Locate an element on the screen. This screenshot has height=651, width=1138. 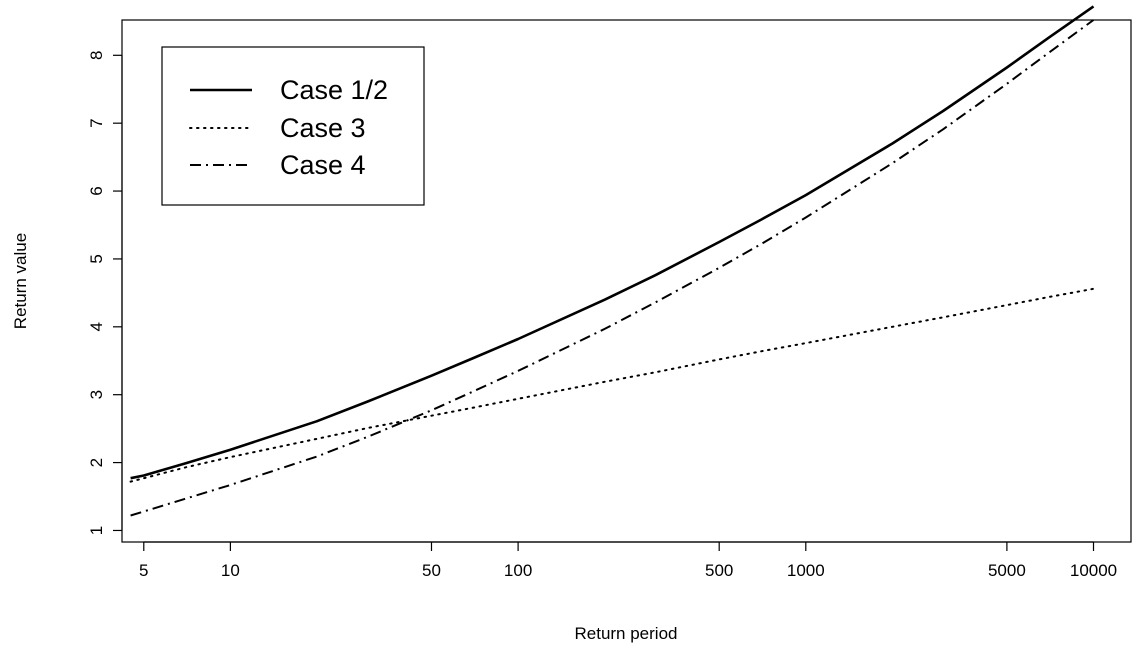
y-axis-label: Return value is located at coordinates (20, 281).